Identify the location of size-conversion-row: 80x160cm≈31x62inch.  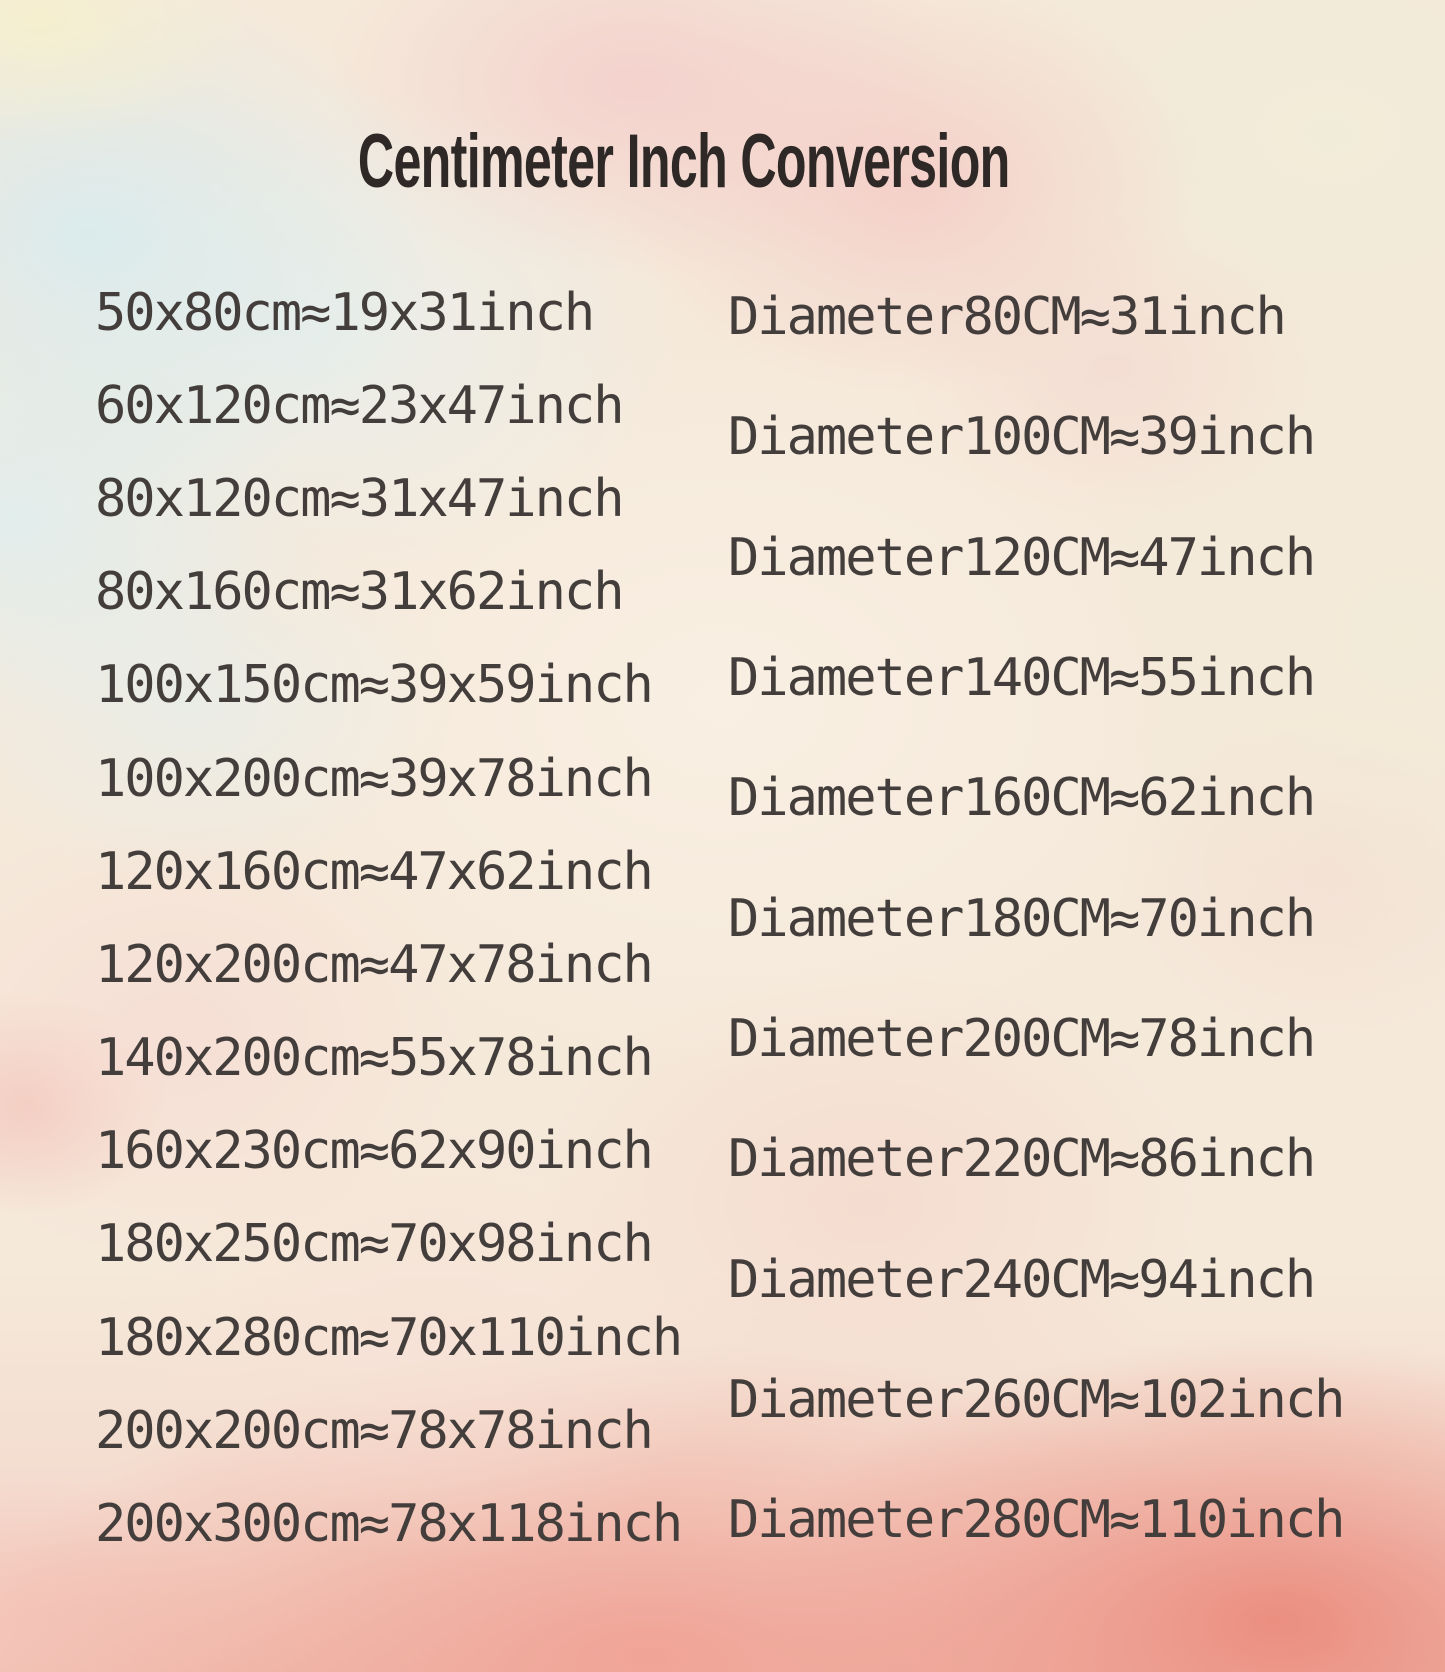
(360, 592).